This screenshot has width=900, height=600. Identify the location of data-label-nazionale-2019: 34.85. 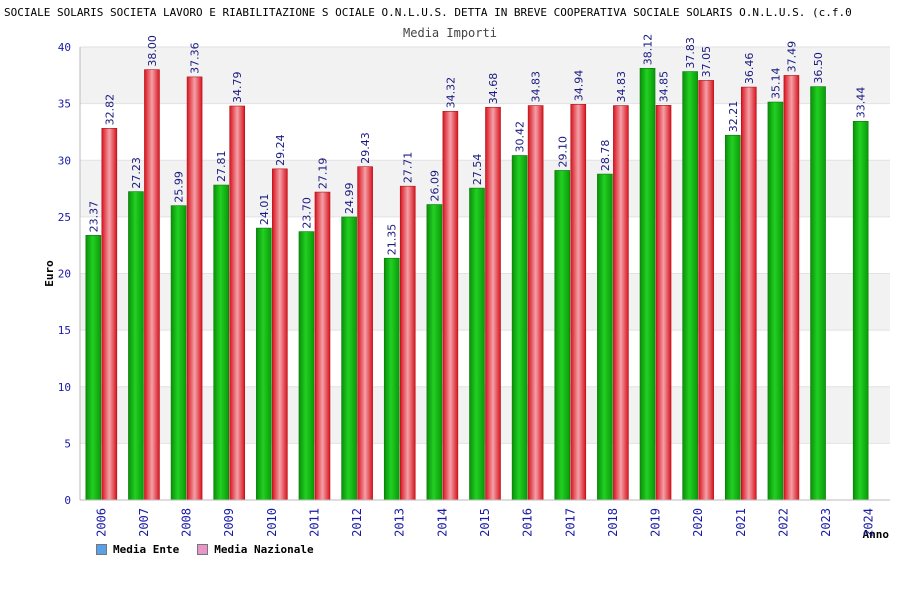
(664, 87).